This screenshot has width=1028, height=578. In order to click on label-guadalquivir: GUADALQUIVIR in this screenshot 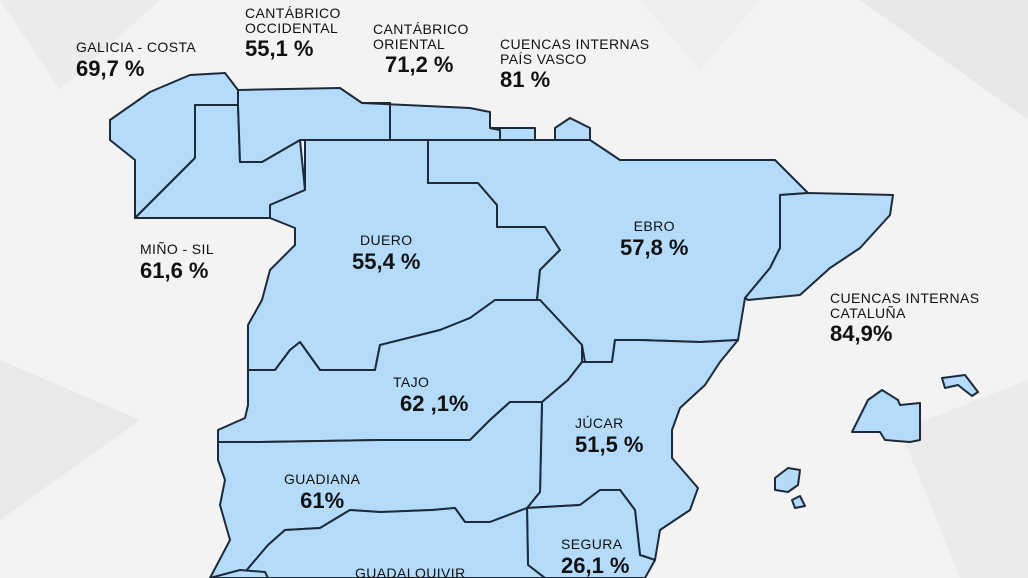, I will do `click(410, 572)`.